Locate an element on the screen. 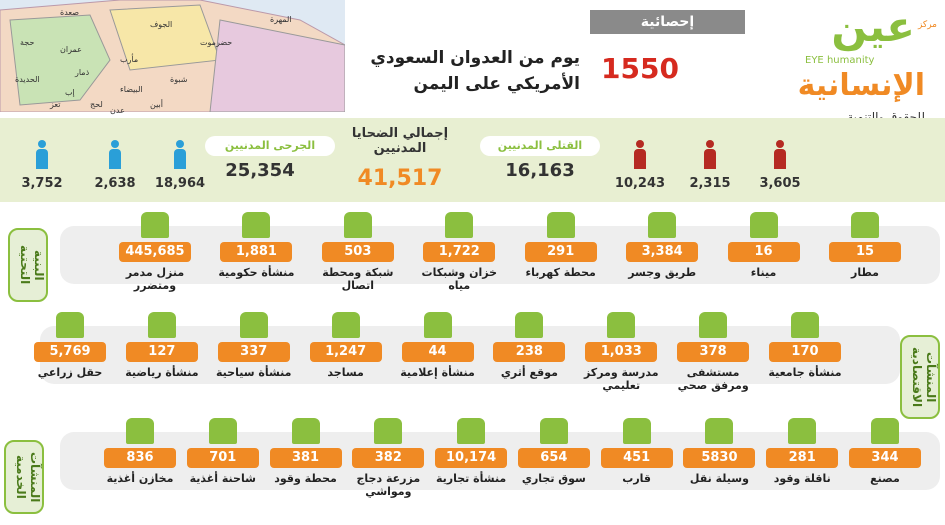 This screenshot has height=525, width=945. item-value: 3,384 is located at coordinates (662, 252).